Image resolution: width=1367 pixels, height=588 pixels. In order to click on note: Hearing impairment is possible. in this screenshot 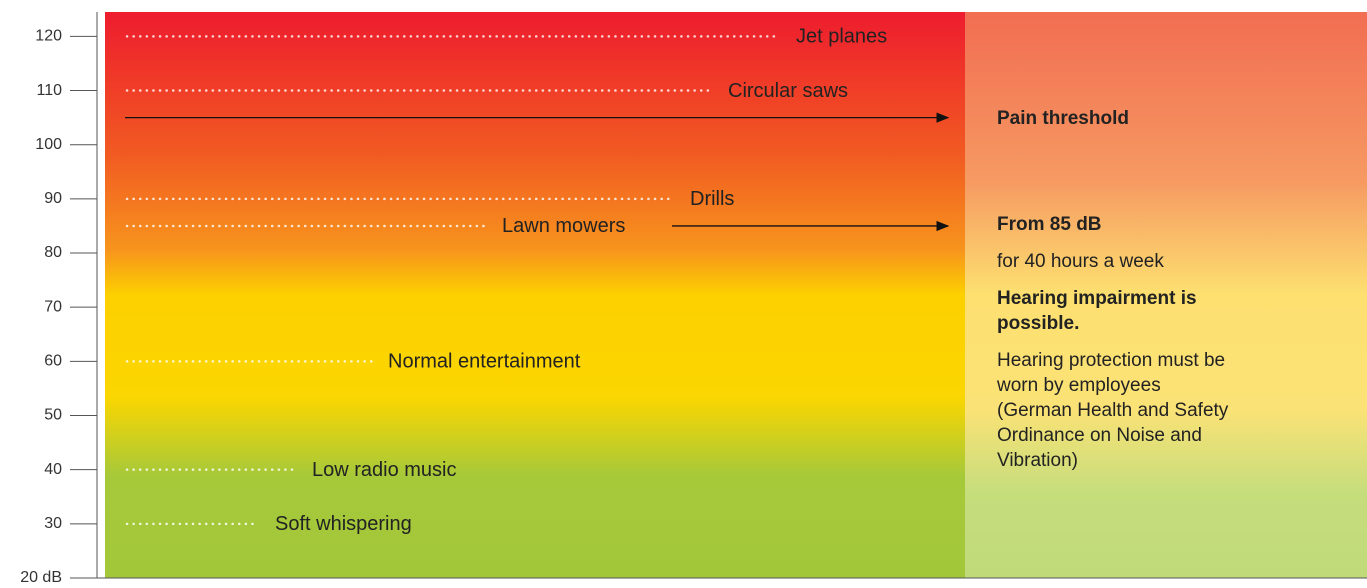, I will do `click(1097, 310)`.